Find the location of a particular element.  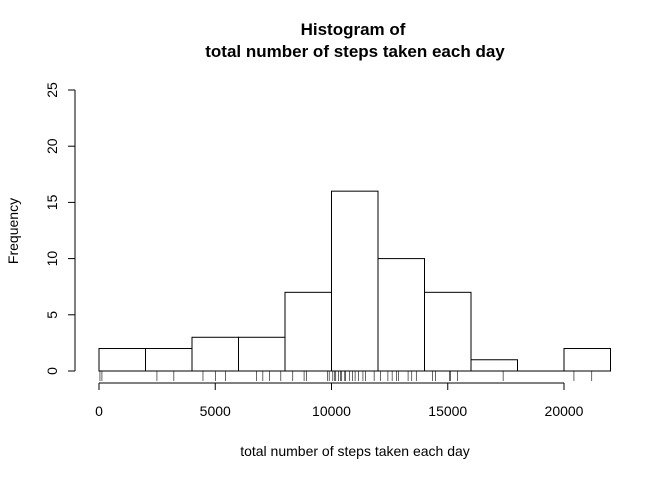

x-tick-label-2: 10000 is located at coordinates (331, 411).